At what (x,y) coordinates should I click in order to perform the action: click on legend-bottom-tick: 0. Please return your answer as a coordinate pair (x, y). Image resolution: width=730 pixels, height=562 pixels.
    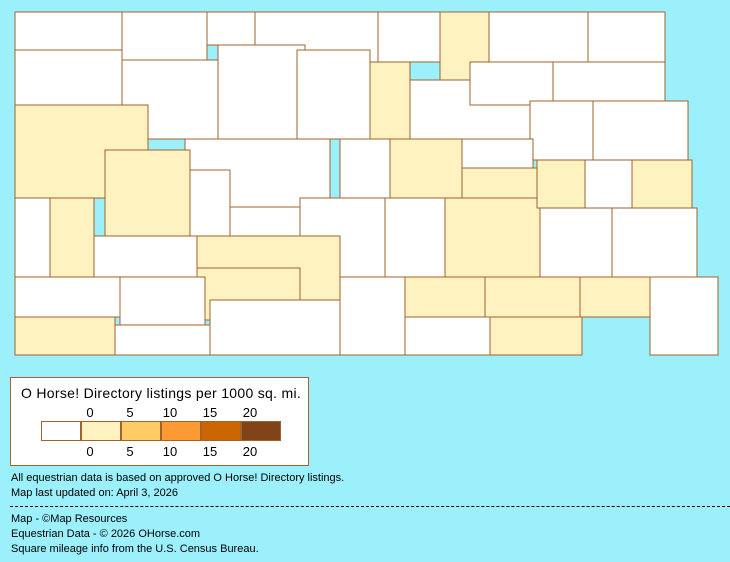
    Looking at the image, I should click on (90, 451).